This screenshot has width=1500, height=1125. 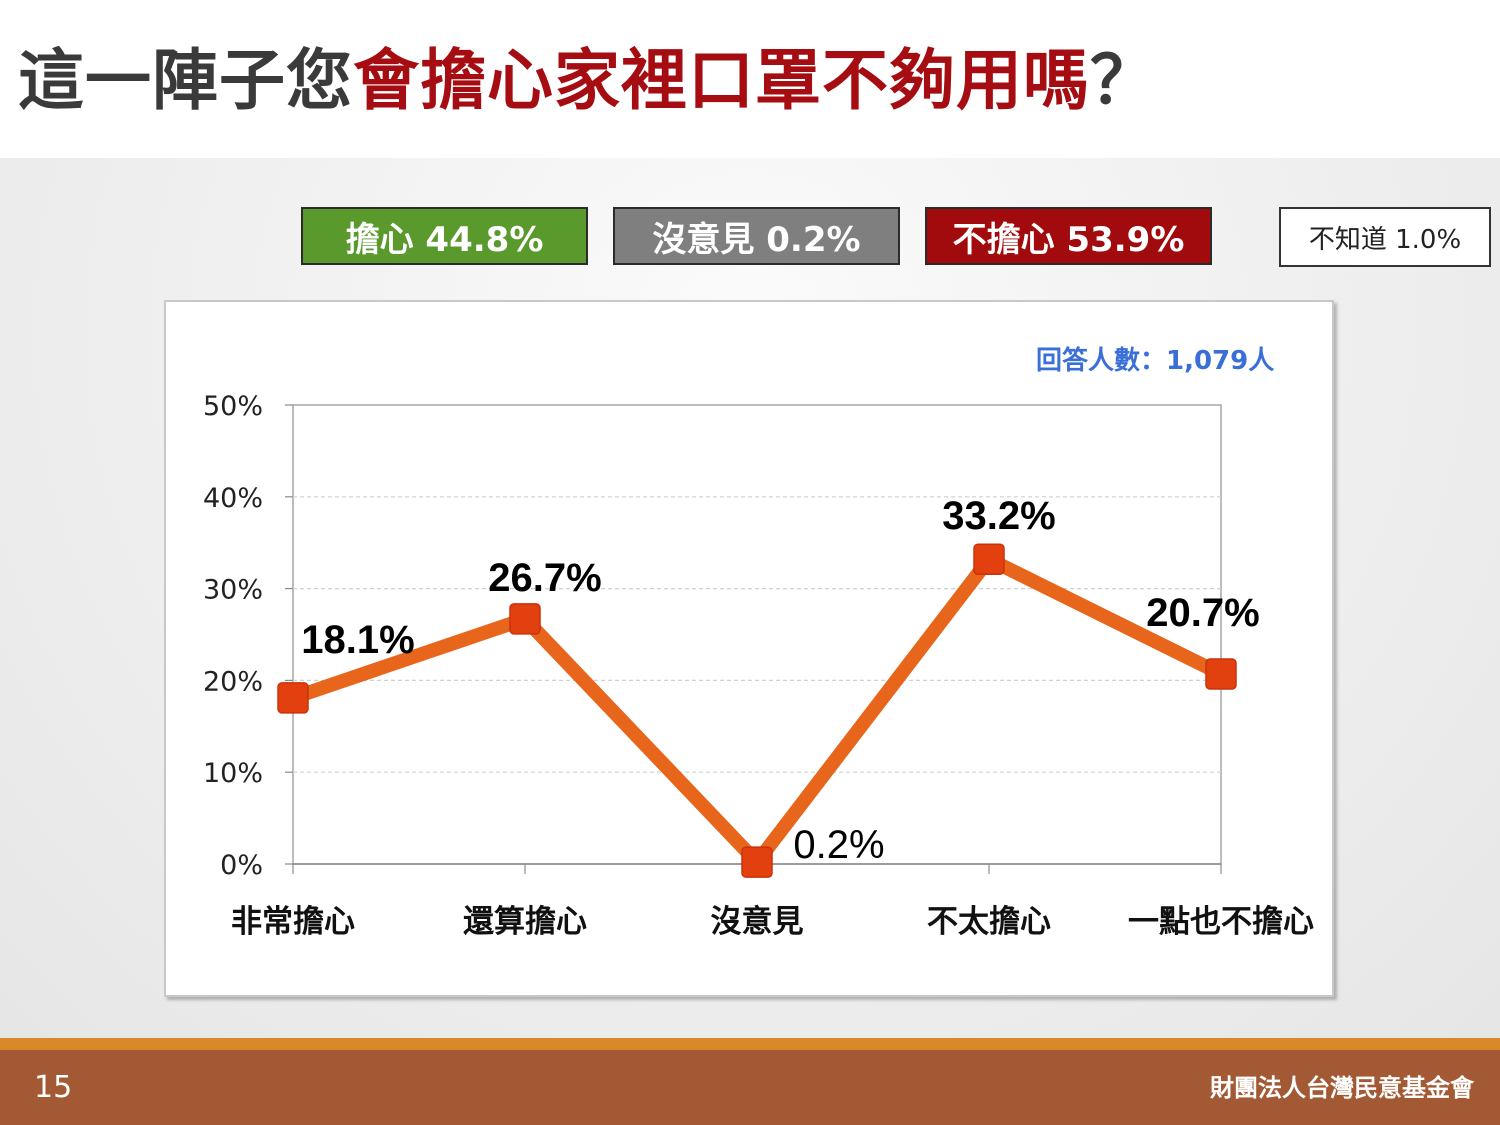 I want to click on title-suffix: ？, so click(x=1123, y=80).